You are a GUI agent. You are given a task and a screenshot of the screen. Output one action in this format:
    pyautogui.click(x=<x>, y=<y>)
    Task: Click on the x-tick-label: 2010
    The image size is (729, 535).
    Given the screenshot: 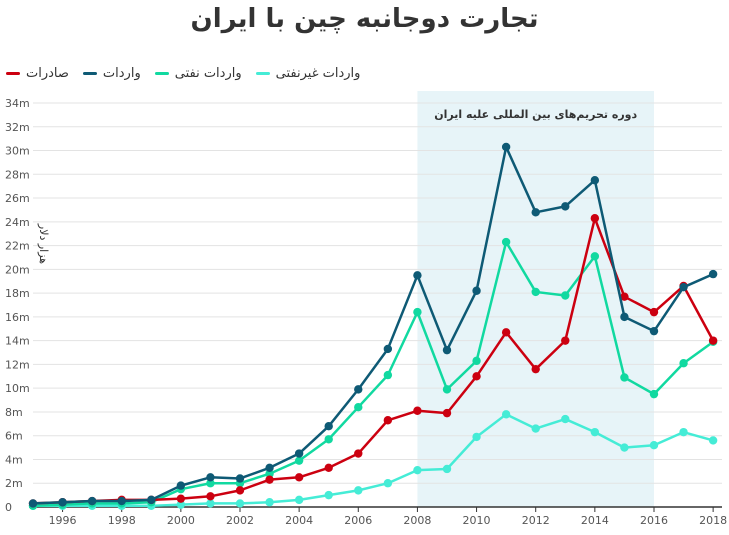 What is the action you would take?
    pyautogui.click(x=477, y=520)
    